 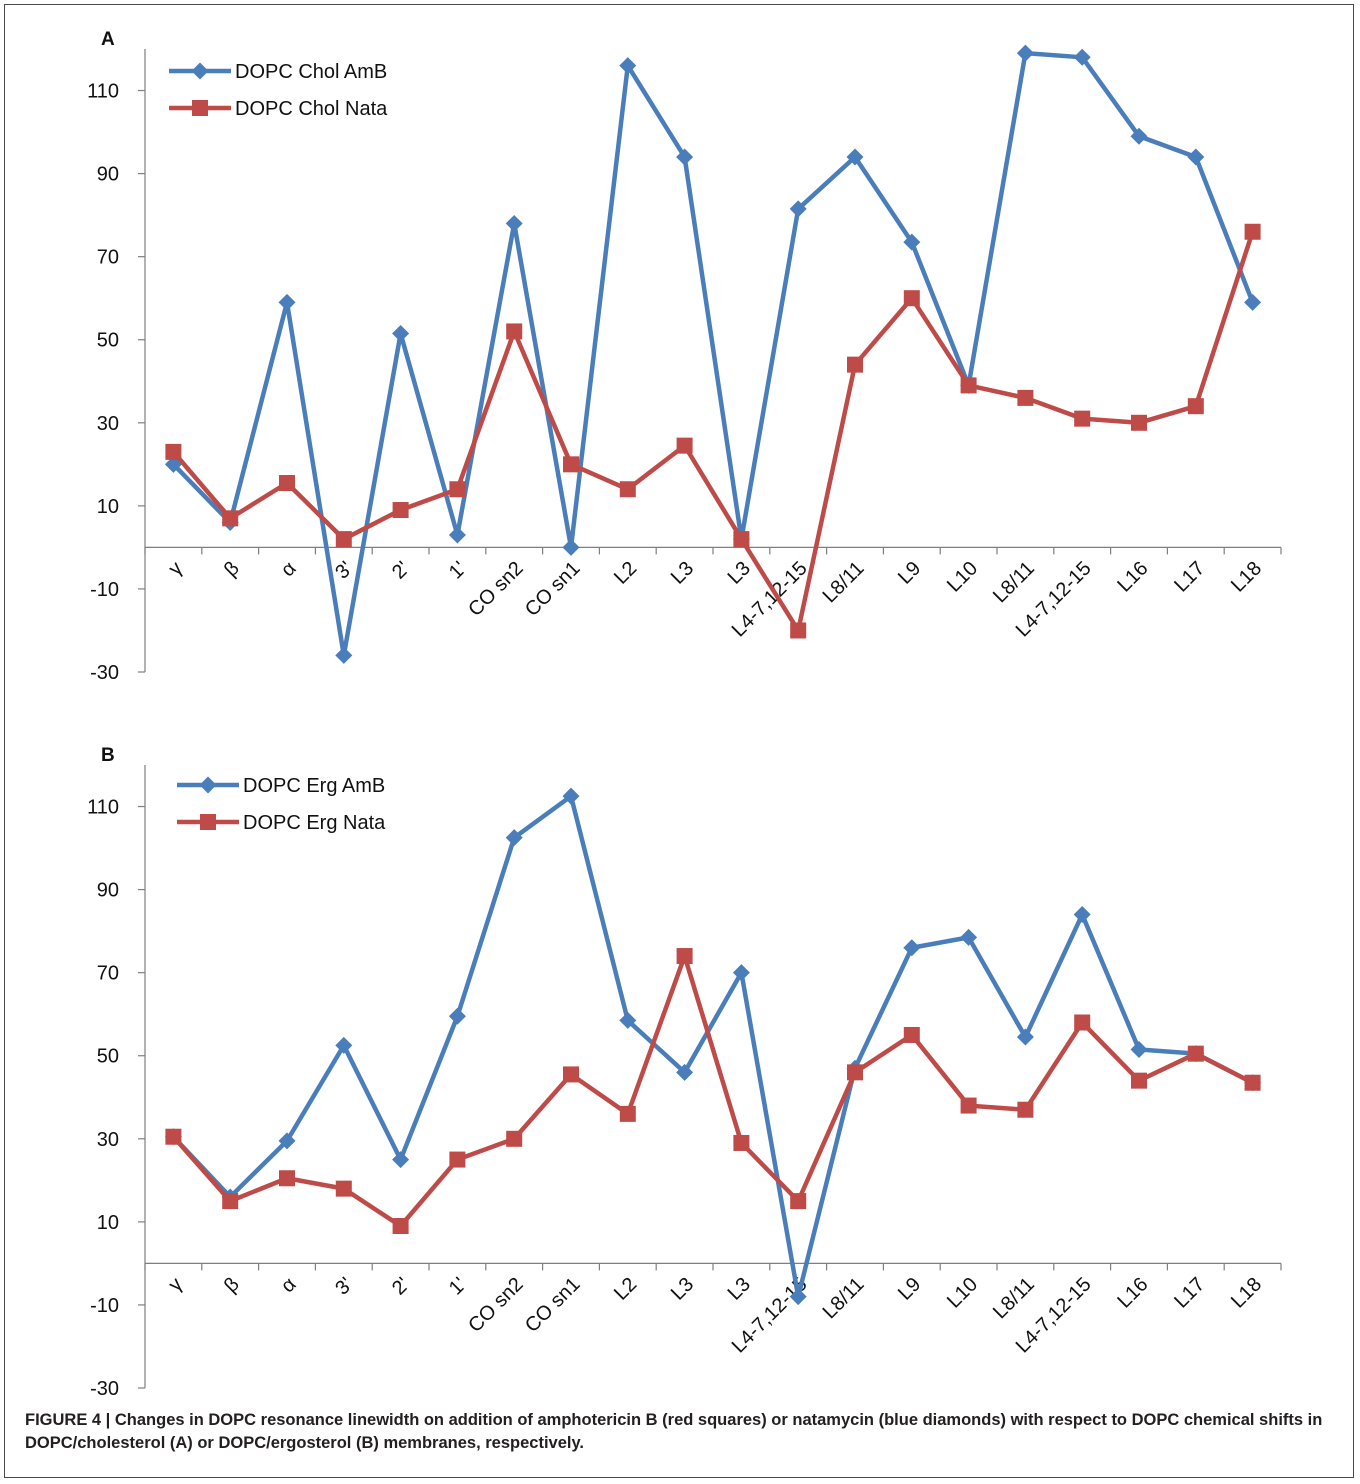 I want to click on y-tick-label: 90, so click(x=108, y=175).